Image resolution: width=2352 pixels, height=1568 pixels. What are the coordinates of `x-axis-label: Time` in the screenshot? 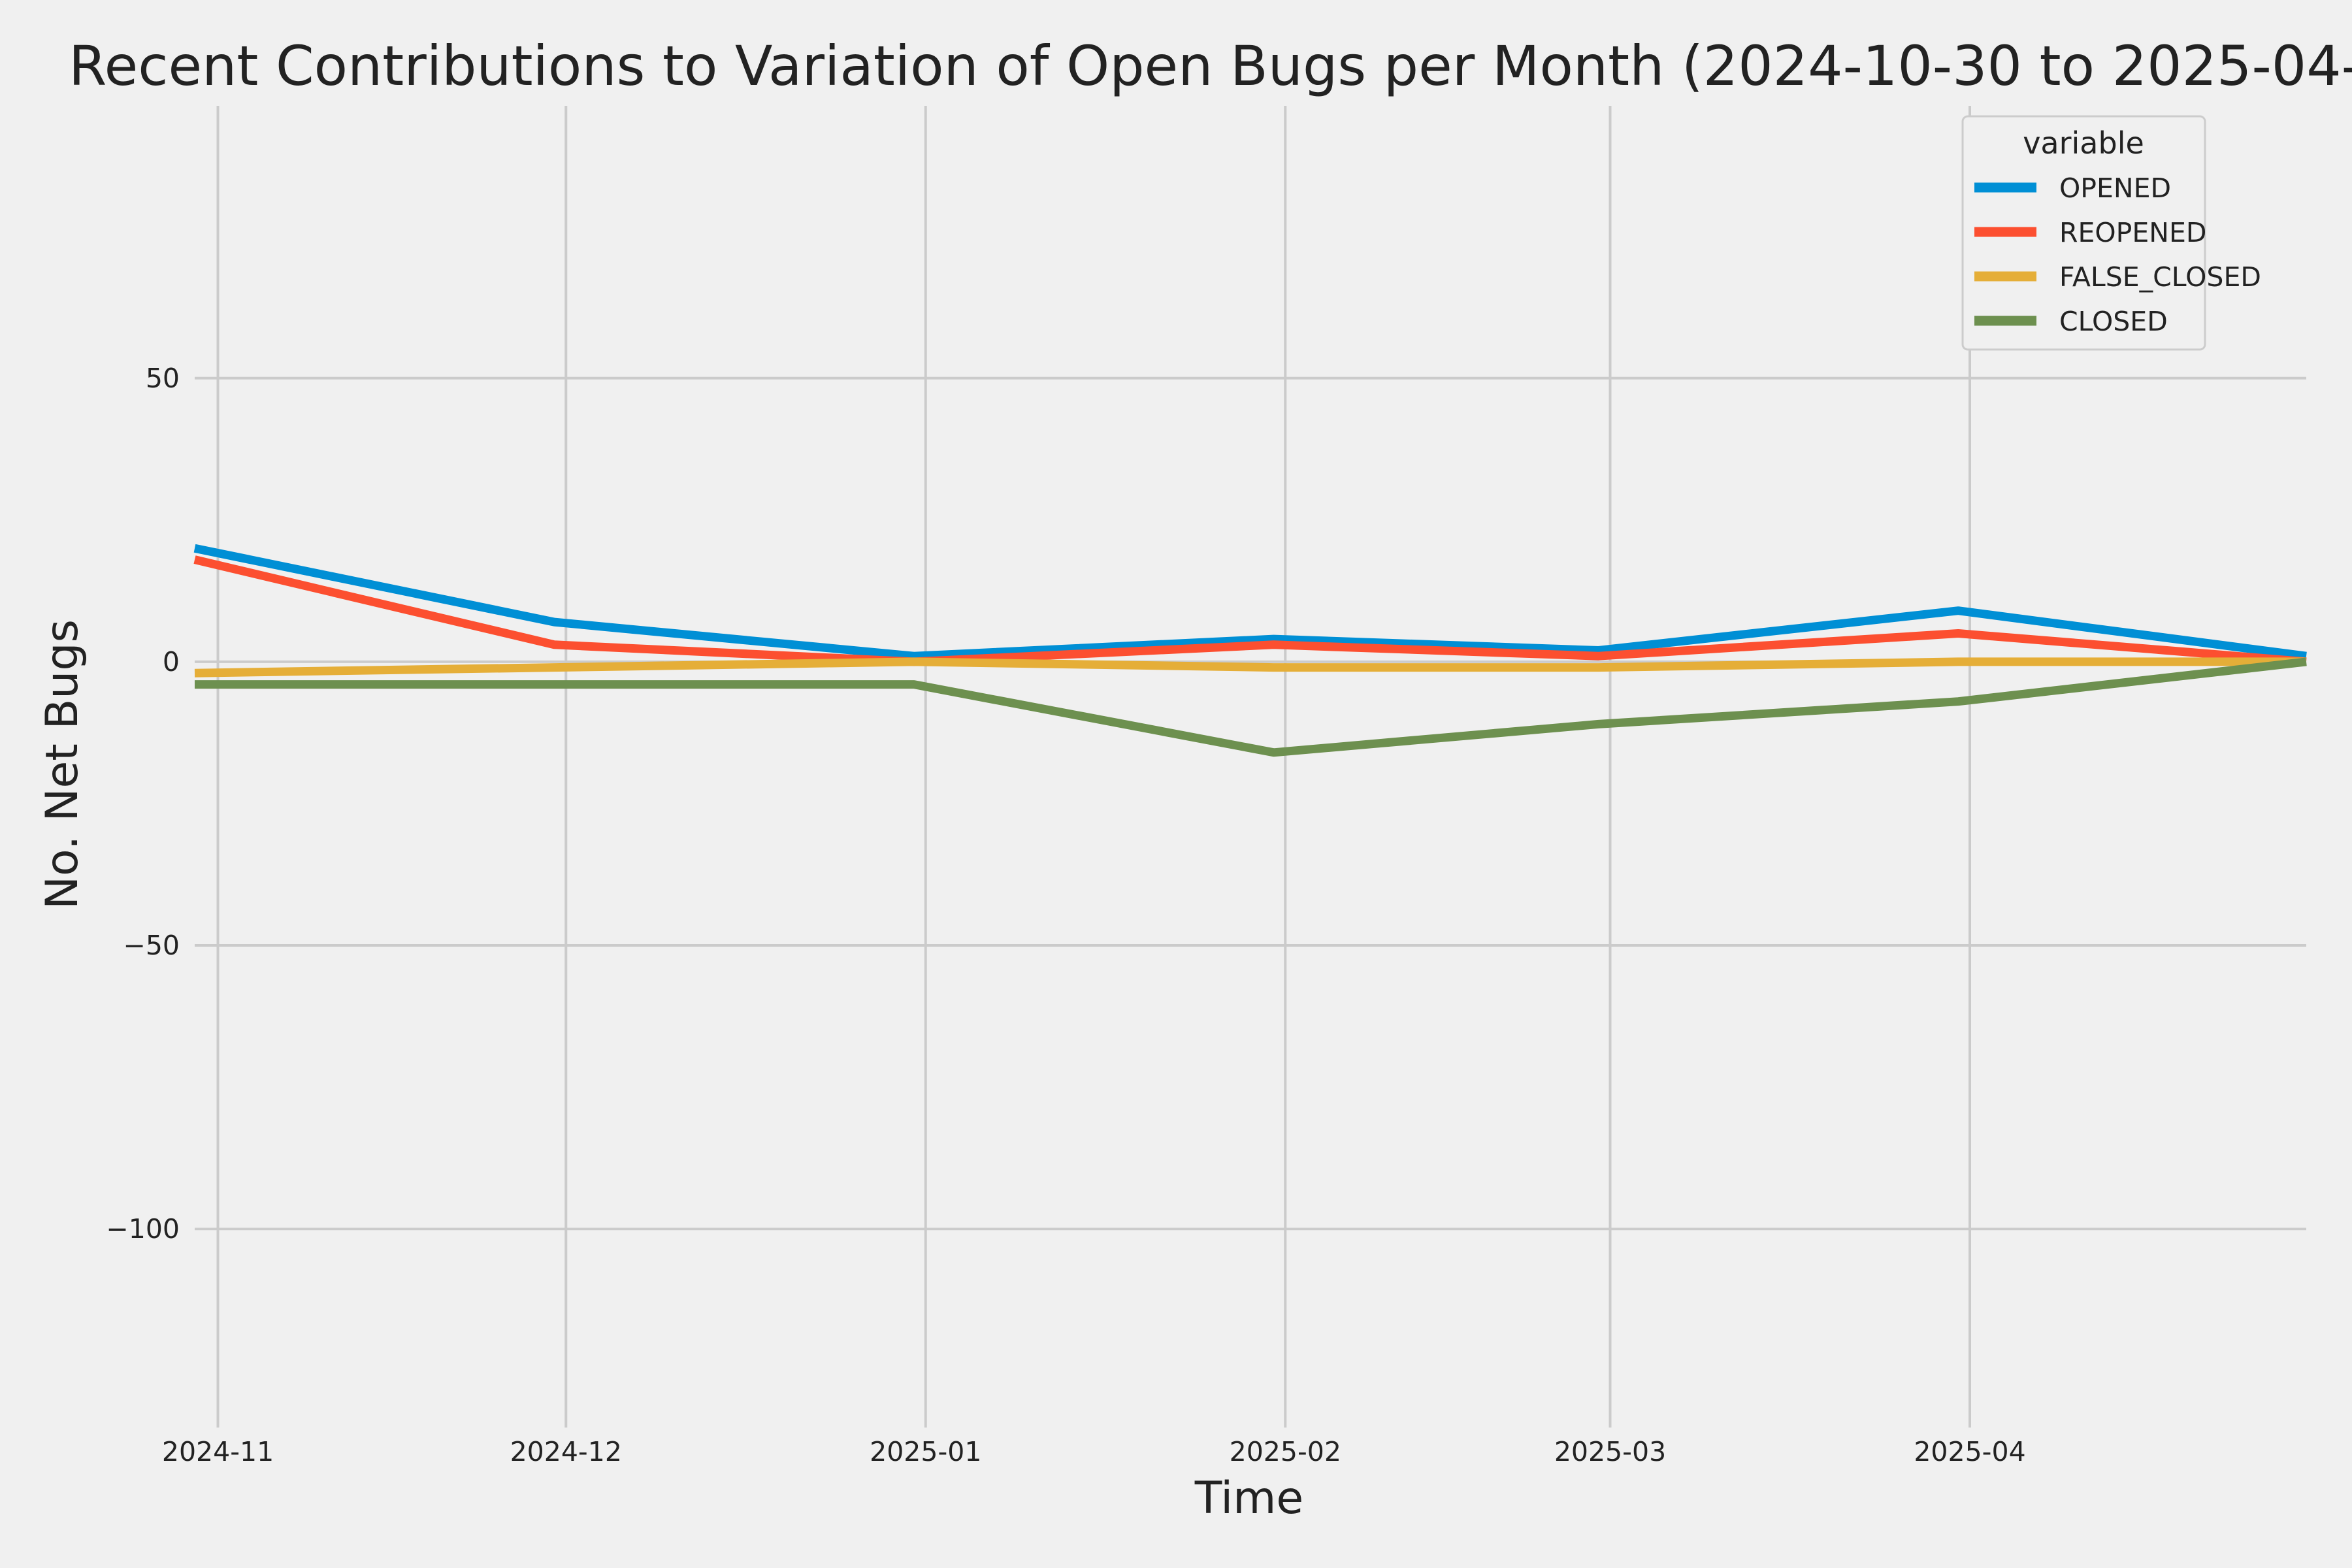 It's located at (1248, 1498).